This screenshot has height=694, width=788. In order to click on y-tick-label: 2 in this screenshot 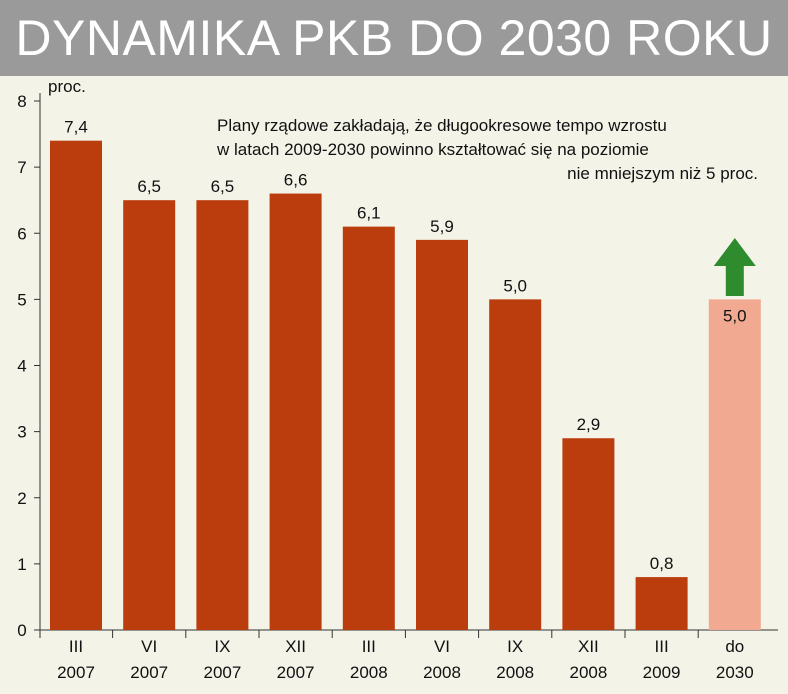, I will do `click(21, 498)`.